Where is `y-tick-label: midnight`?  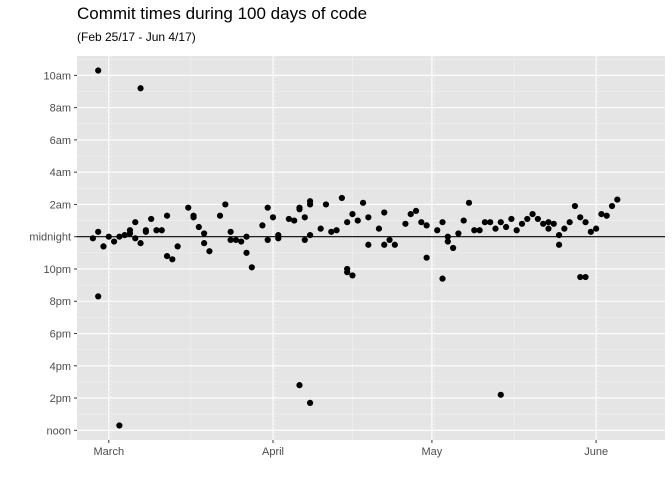
y-tick-label: midnight is located at coordinates (50, 238).